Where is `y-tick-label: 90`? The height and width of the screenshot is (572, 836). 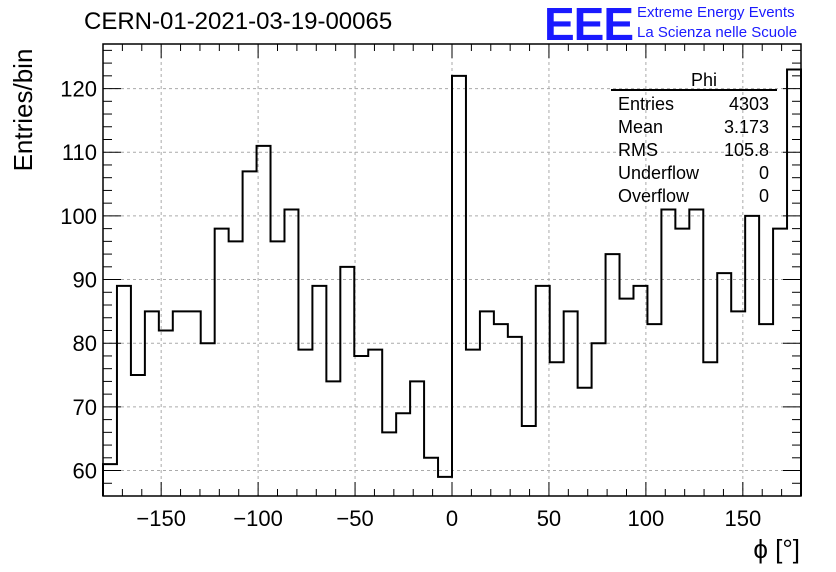 y-tick-label: 90 is located at coordinates (85, 280).